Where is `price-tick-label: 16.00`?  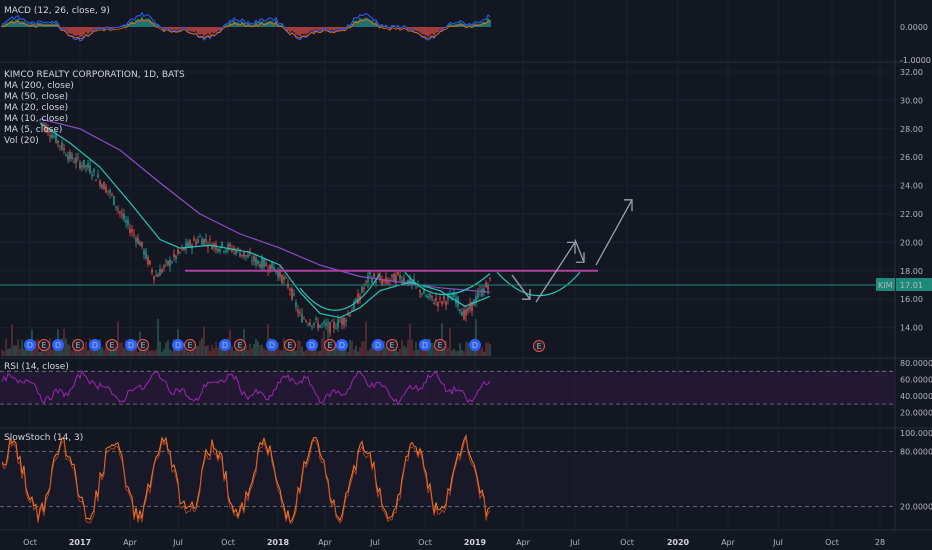
price-tick-label: 16.00 is located at coordinates (911, 299).